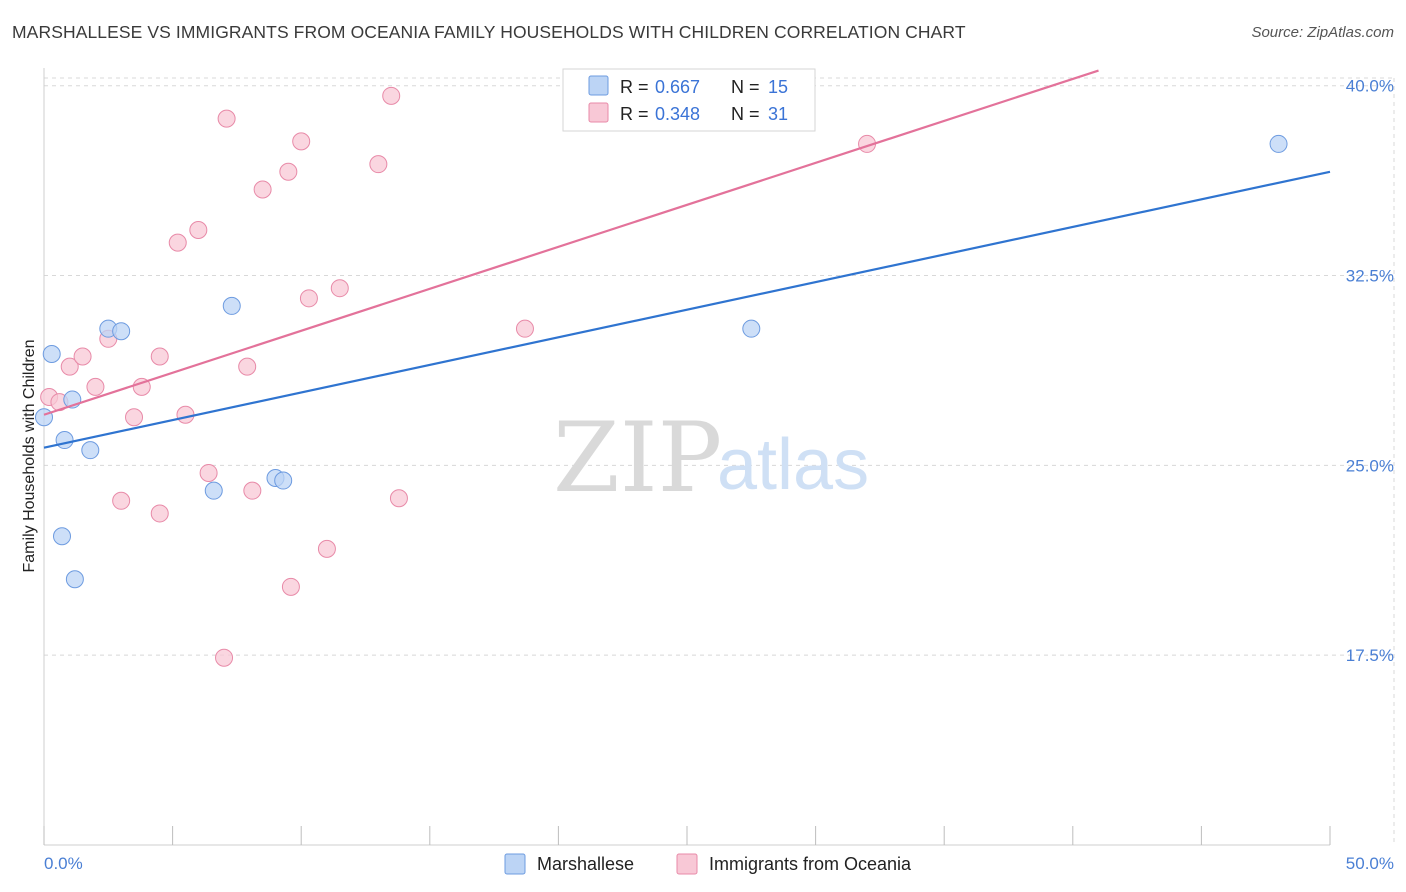 The height and width of the screenshot is (892, 1406). What do you see at coordinates (687, 835) in the screenshot?
I see `x-ticks` at bounding box center [687, 835].